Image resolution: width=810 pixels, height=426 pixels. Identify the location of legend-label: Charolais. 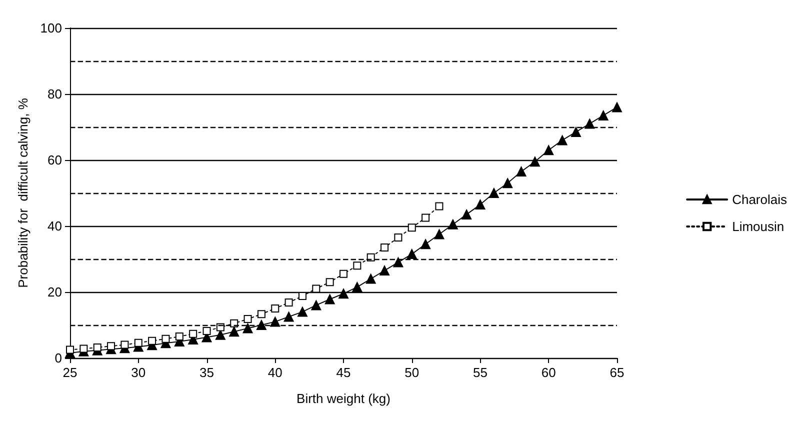
(760, 199).